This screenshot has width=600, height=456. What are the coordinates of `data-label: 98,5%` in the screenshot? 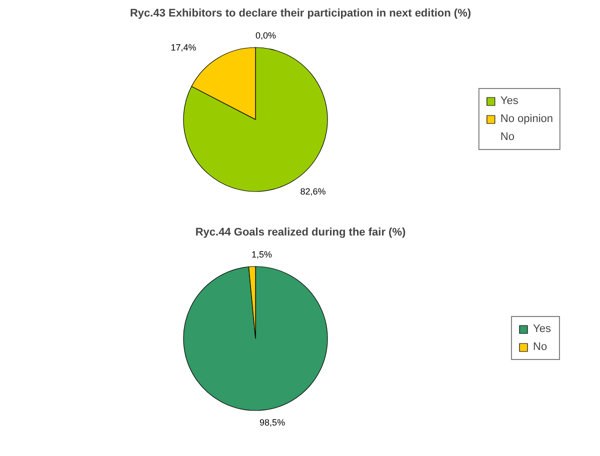 It's located at (273, 422).